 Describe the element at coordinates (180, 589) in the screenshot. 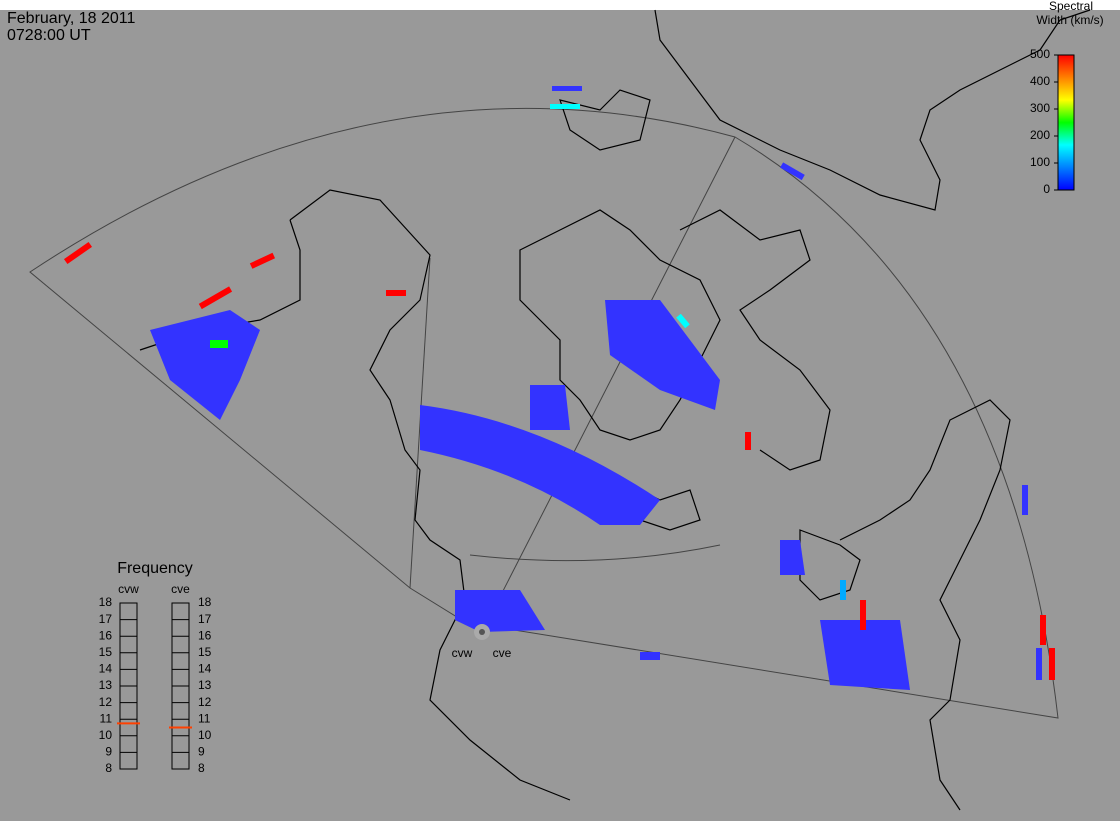

I see `radar-name: cve` at that location.